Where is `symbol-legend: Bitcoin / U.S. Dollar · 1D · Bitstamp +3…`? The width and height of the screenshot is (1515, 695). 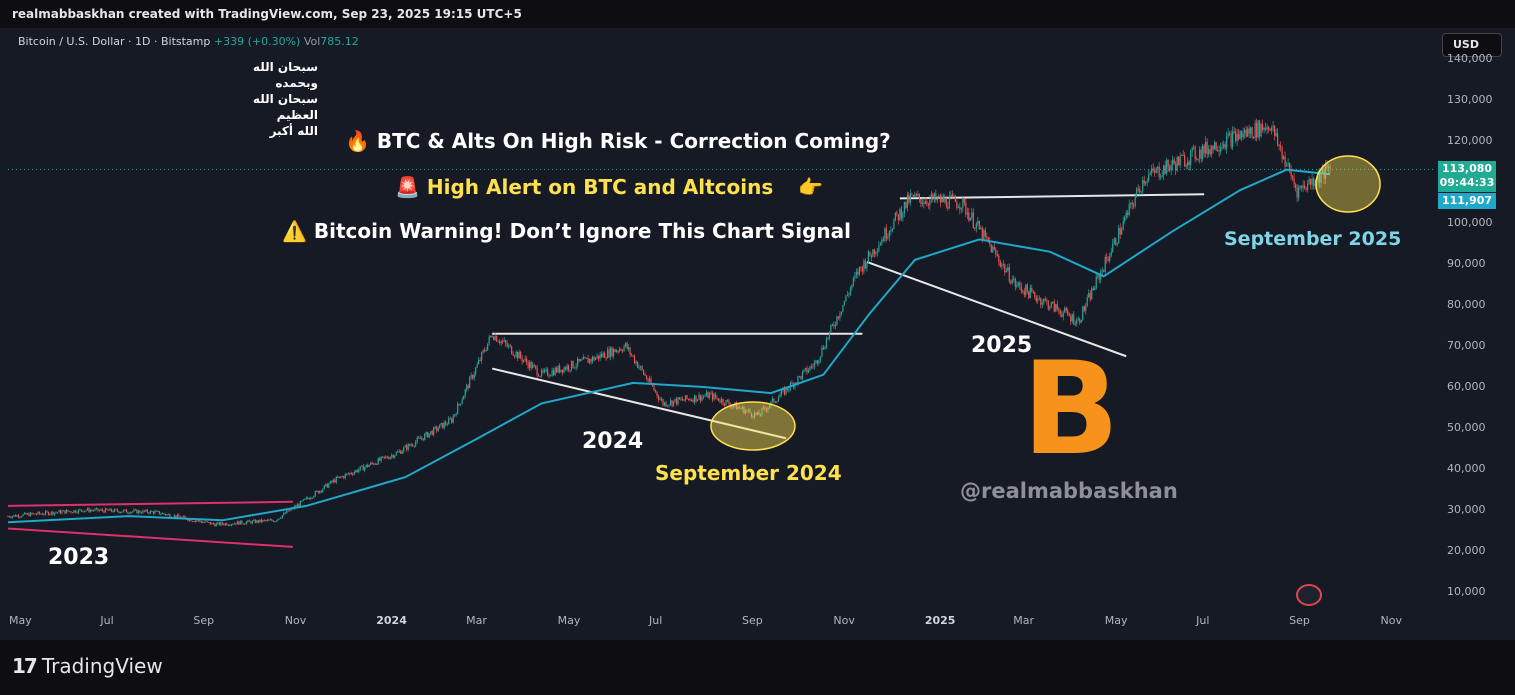 symbol-legend: Bitcoin / U.S. Dollar · 1D · Bitstamp +3… is located at coordinates (188, 41).